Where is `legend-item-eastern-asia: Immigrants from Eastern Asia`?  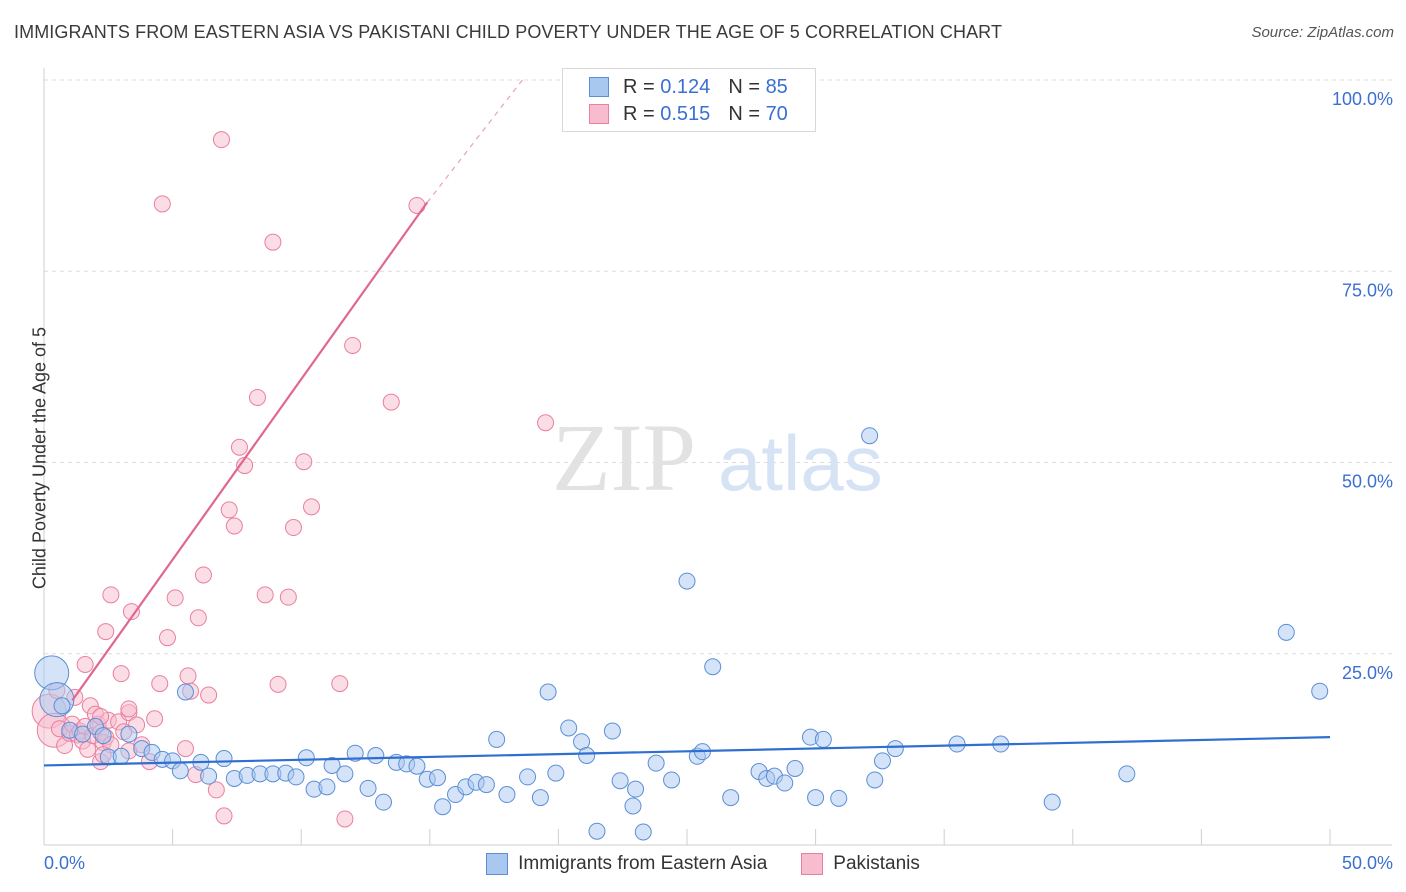 legend-item-eastern-asia: Immigrants from Eastern Asia is located at coordinates (626, 864).